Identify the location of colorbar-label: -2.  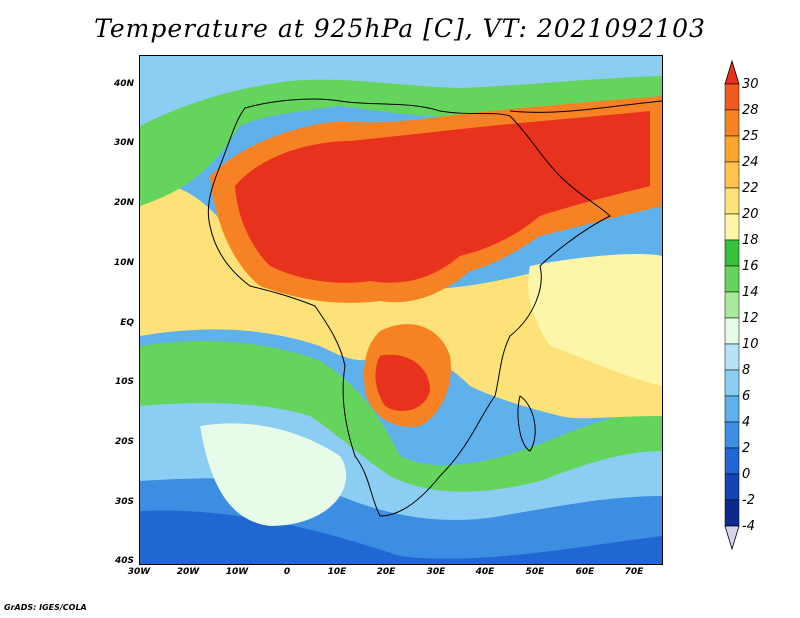
(748, 500).